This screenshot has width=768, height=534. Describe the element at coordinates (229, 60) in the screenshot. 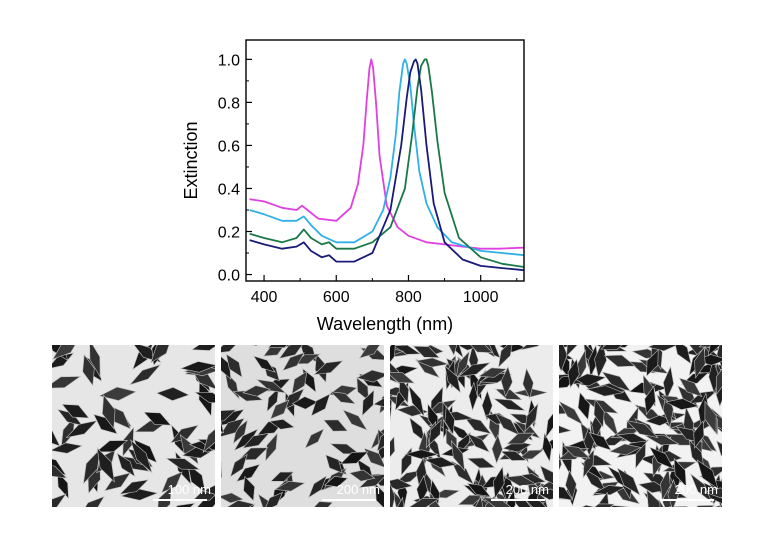

I see `y-tick-label: 1.0` at that location.